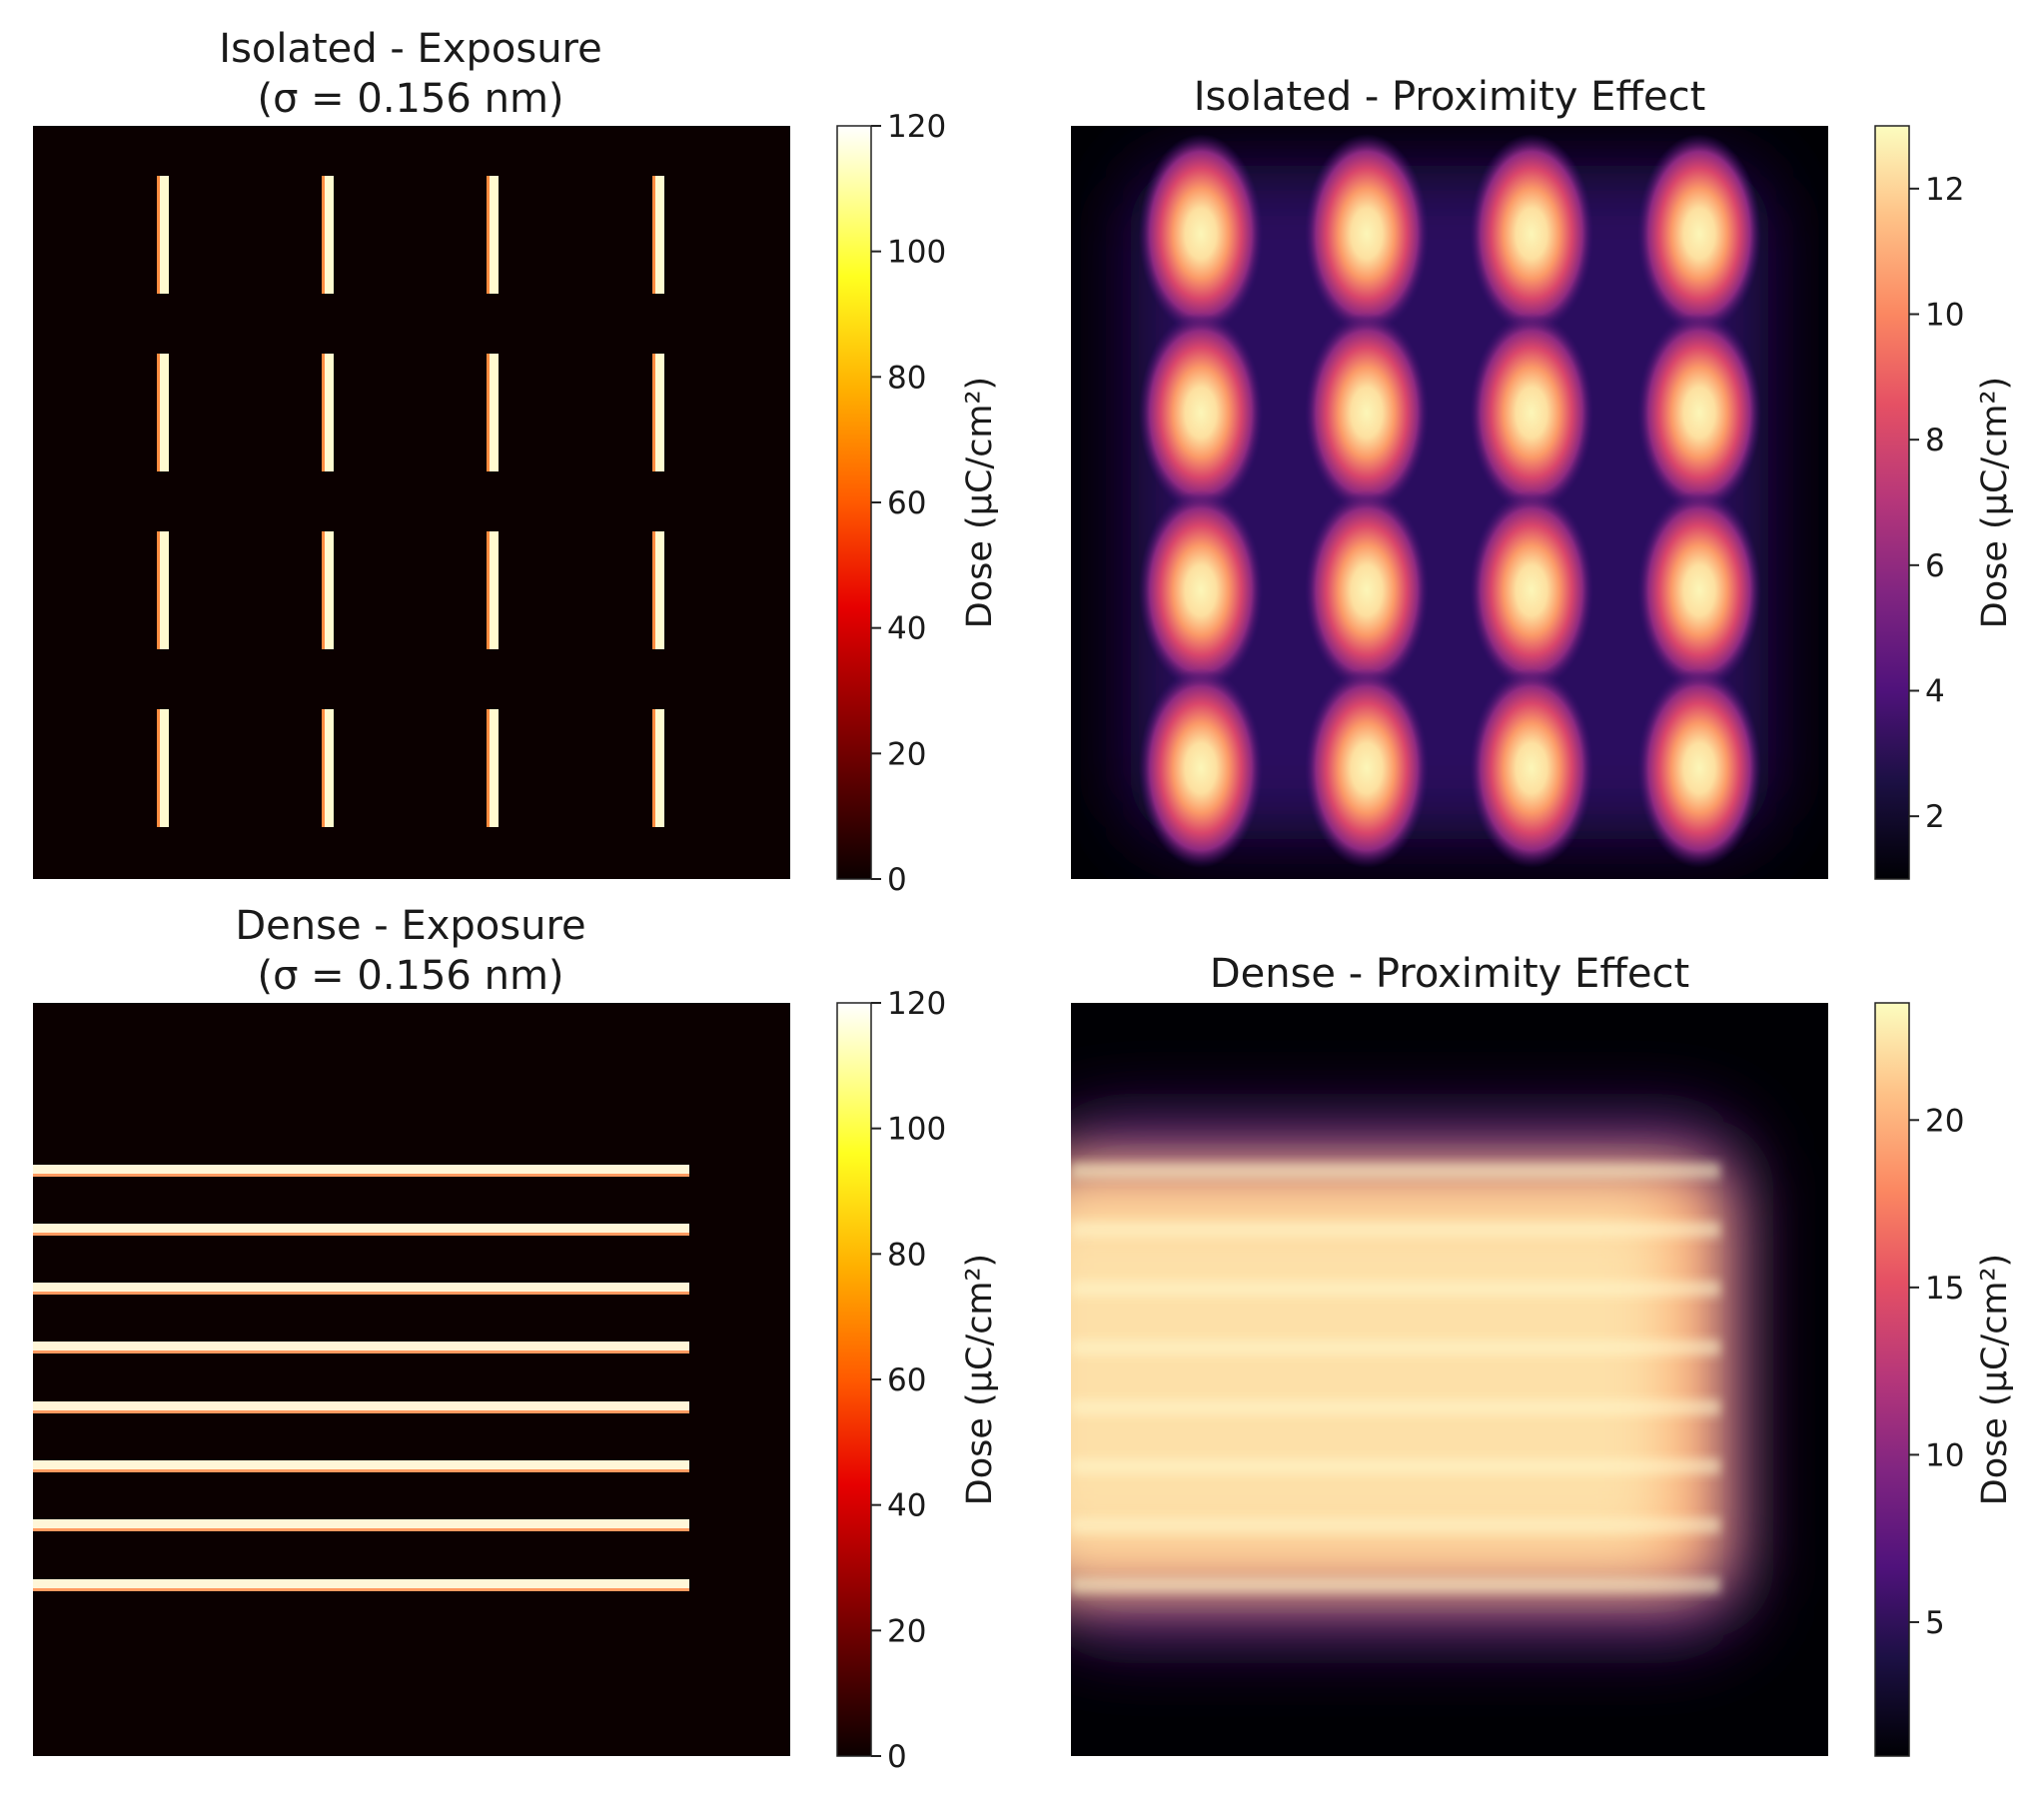 Image resolution: width=2044 pixels, height=1800 pixels. What do you see at coordinates (1944, 190) in the screenshot?
I see `colorbar-tick-label: 12` at bounding box center [1944, 190].